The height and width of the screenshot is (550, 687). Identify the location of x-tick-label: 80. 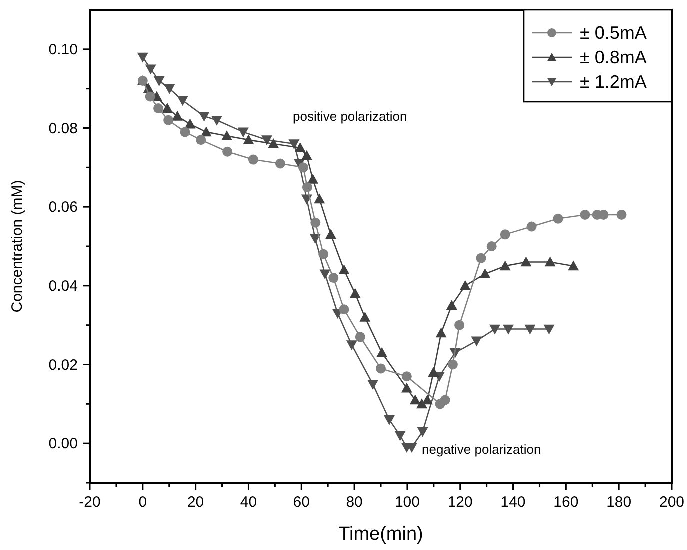
(354, 502).